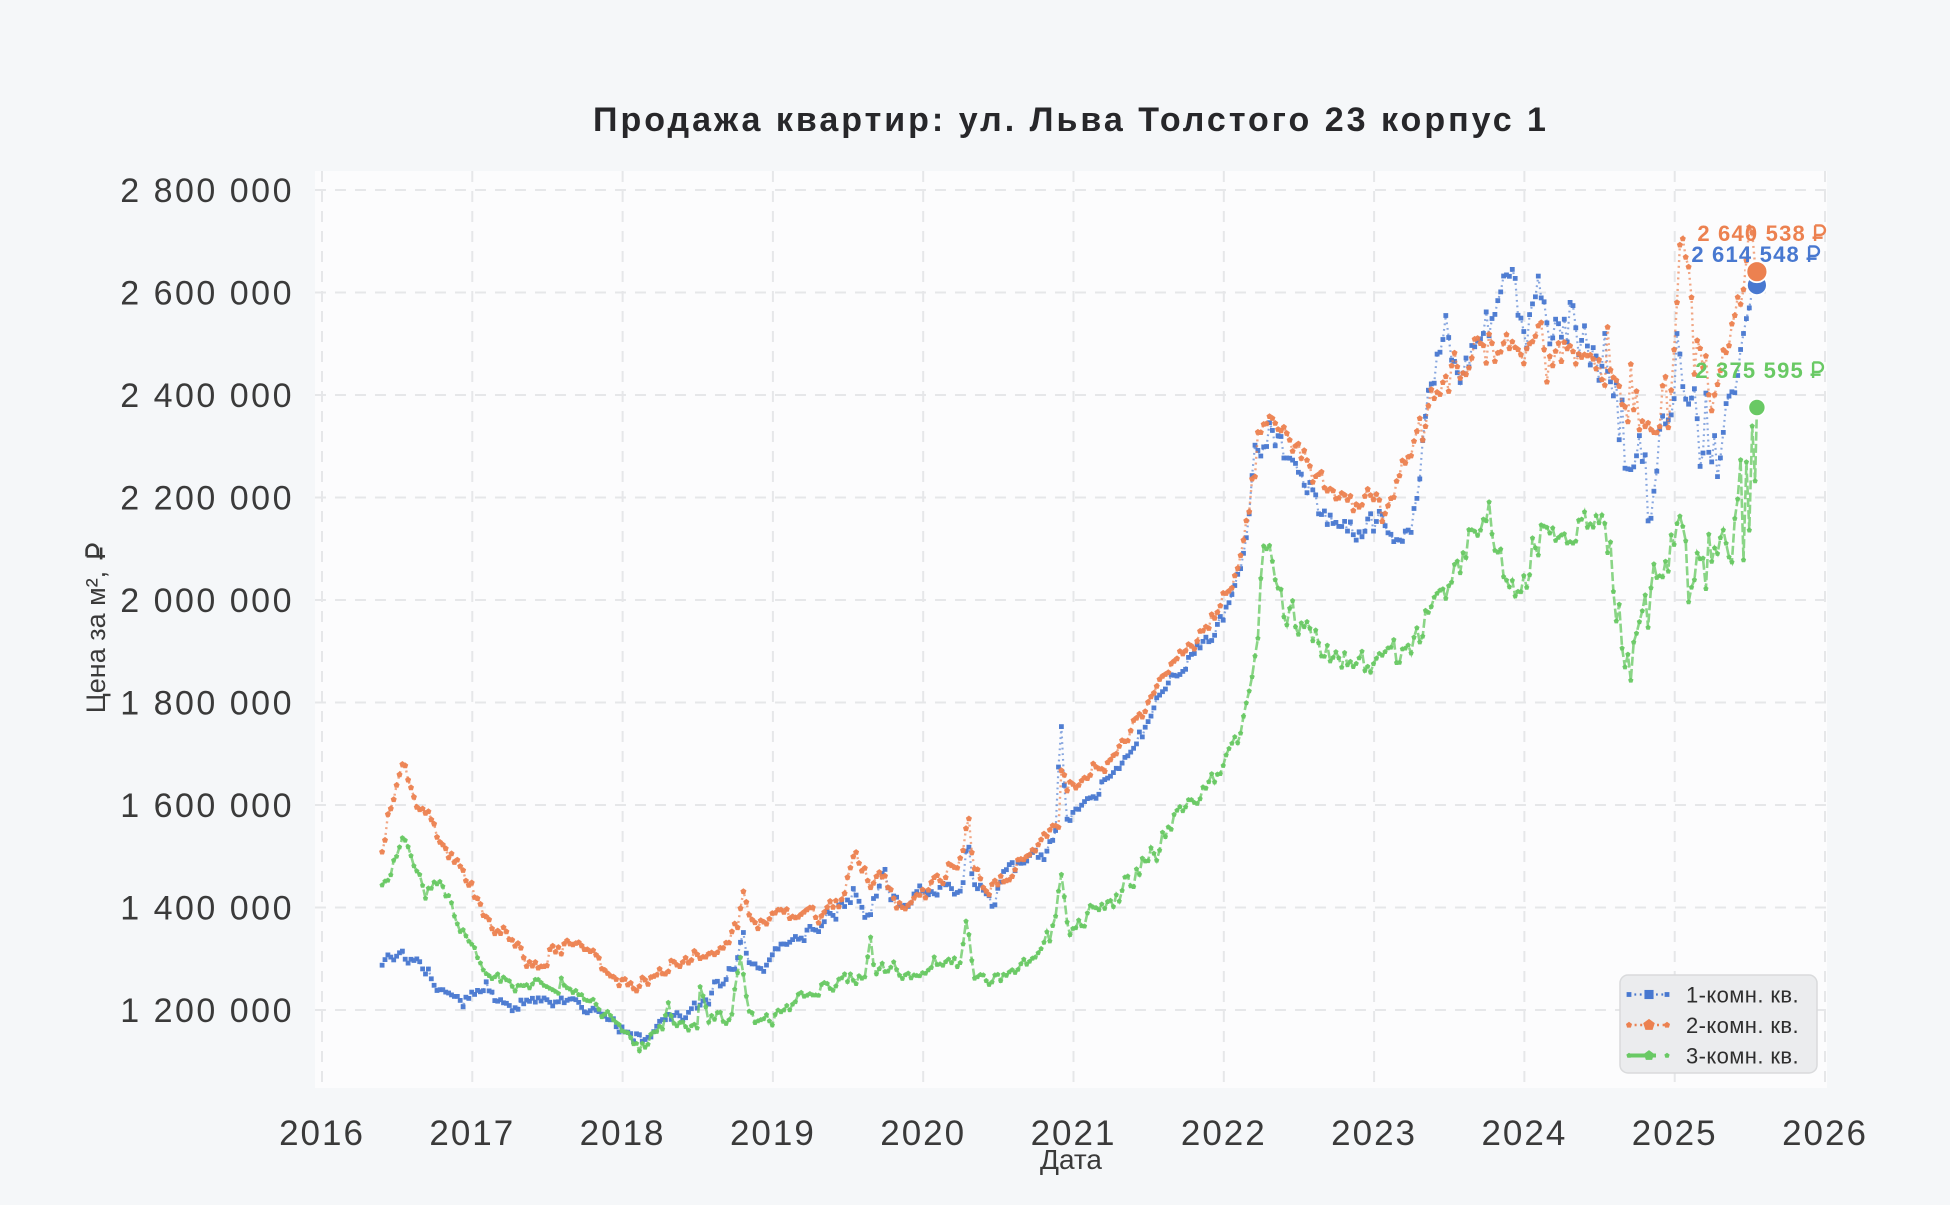  Describe the element at coordinates (207, 294) in the screenshot. I see `svg-text: 2 600 000` at that location.